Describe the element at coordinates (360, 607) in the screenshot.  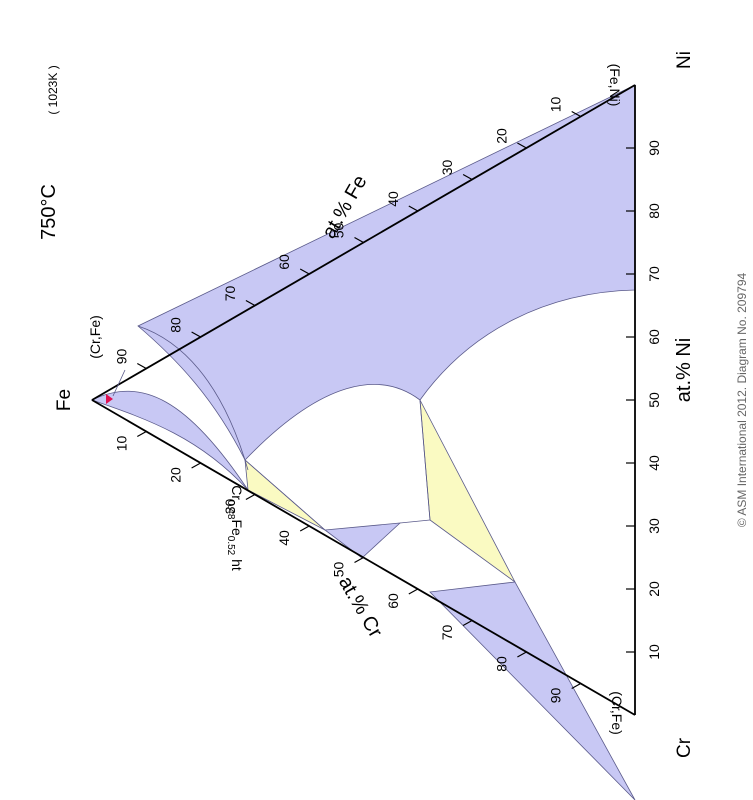
I see `axis-title-cr: at.% Cr` at that location.